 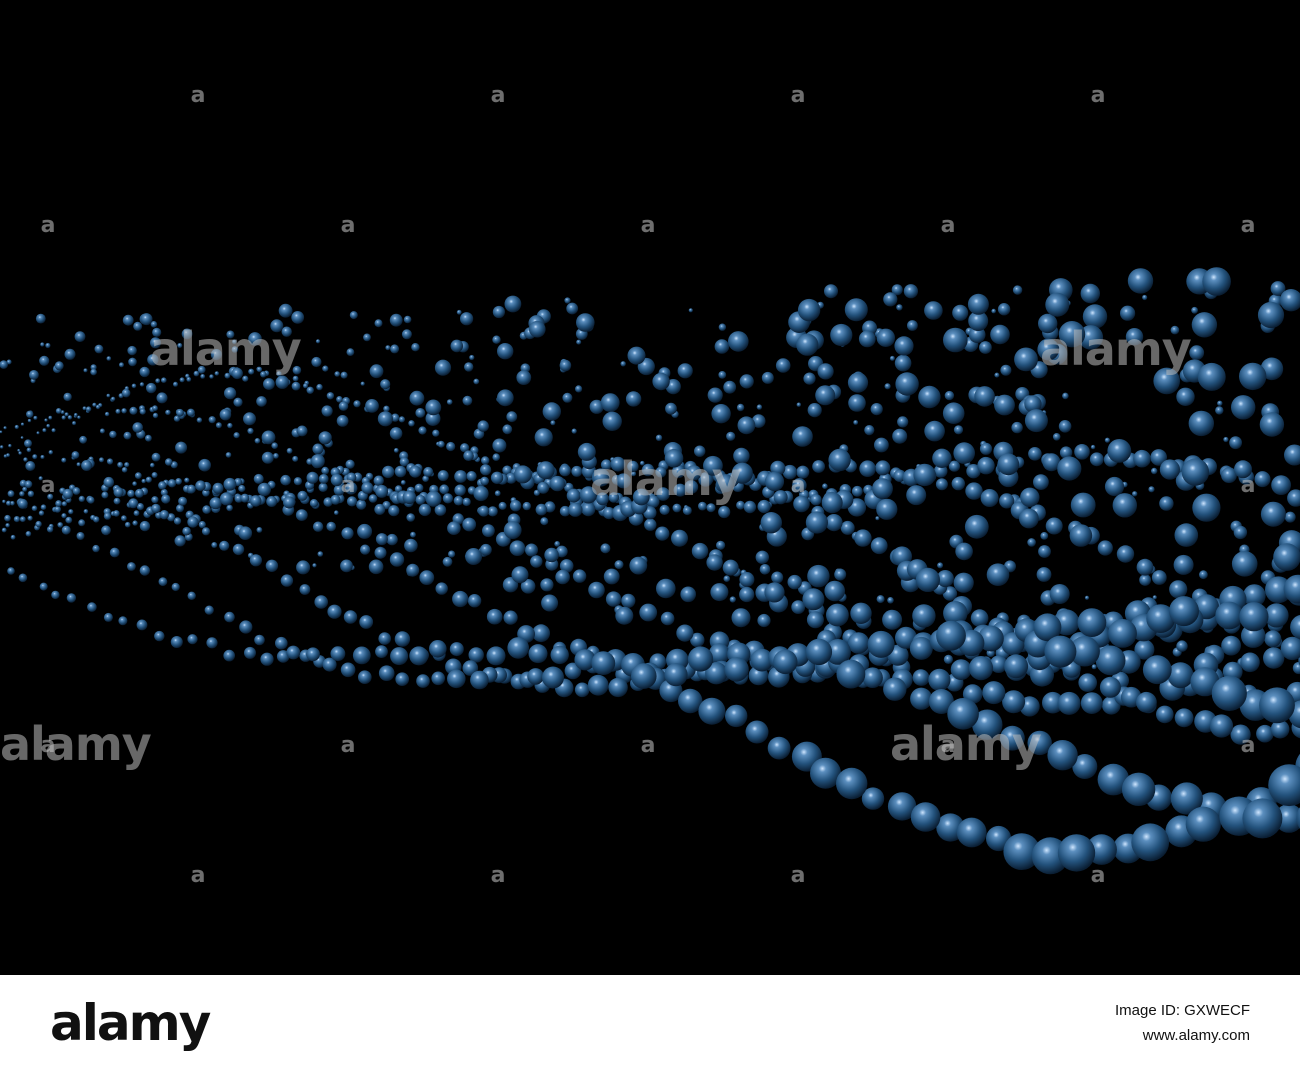 What do you see at coordinates (498, 875) in the screenshot?
I see `watermark-mark: a` at bounding box center [498, 875].